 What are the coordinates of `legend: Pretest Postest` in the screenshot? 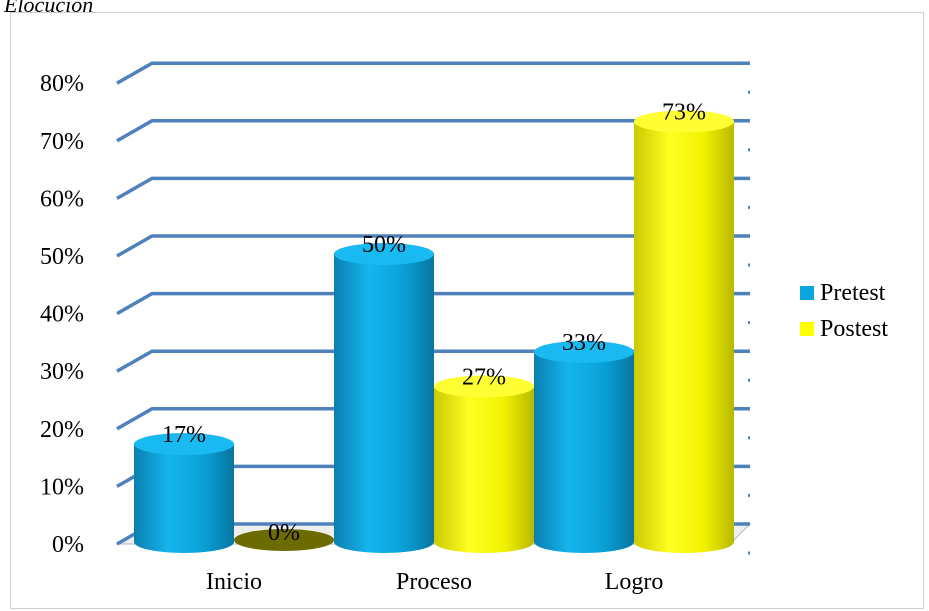 It's located at (844, 314).